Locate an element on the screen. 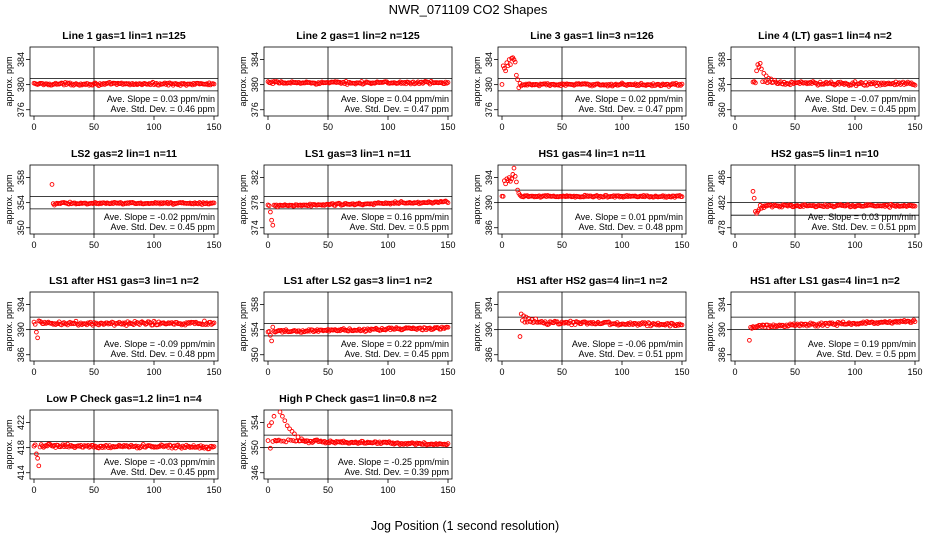  slope-annotation: Ave. Slope = 0.01 ppm/min is located at coordinates (629, 217).